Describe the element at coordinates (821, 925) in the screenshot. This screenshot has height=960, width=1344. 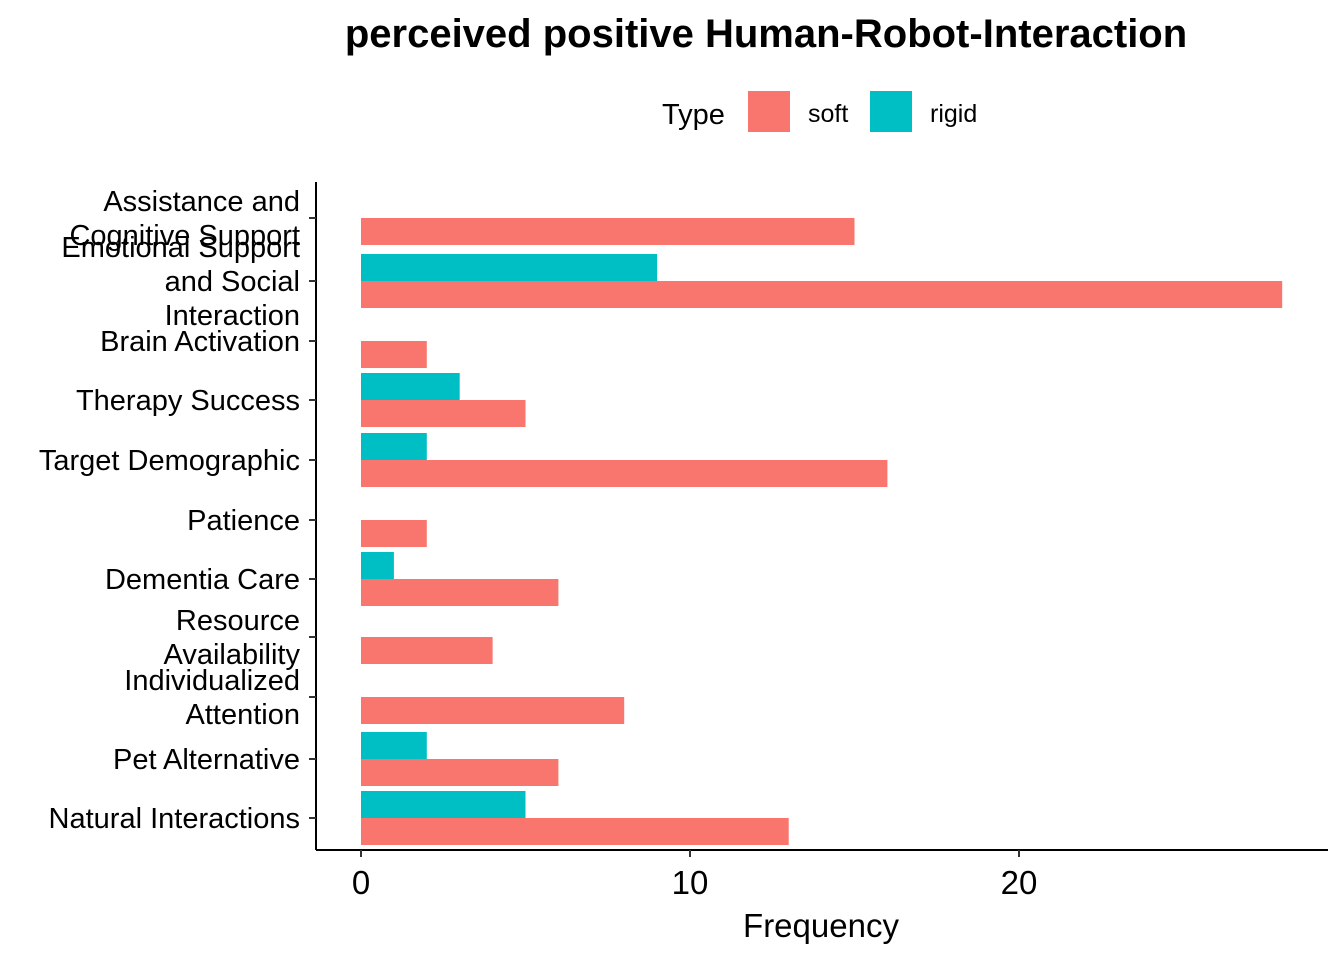
I see `x-axis-title: Frequency` at that location.